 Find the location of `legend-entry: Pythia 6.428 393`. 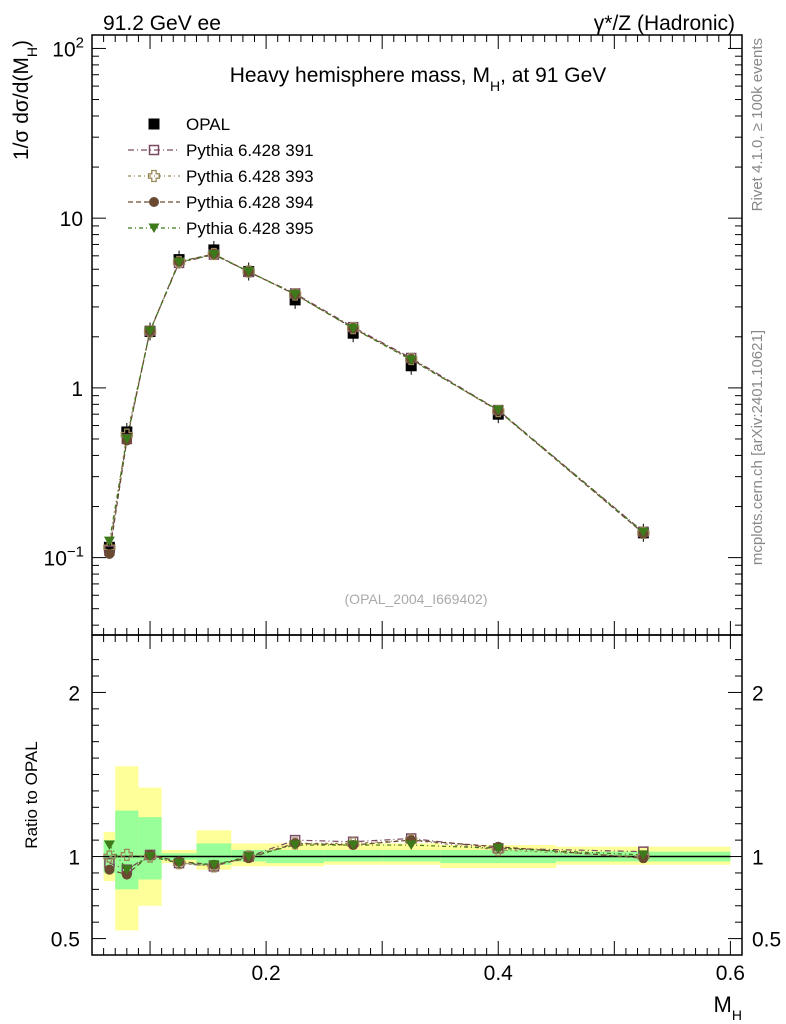

legend-entry: Pythia 6.428 393 is located at coordinates (250, 176).